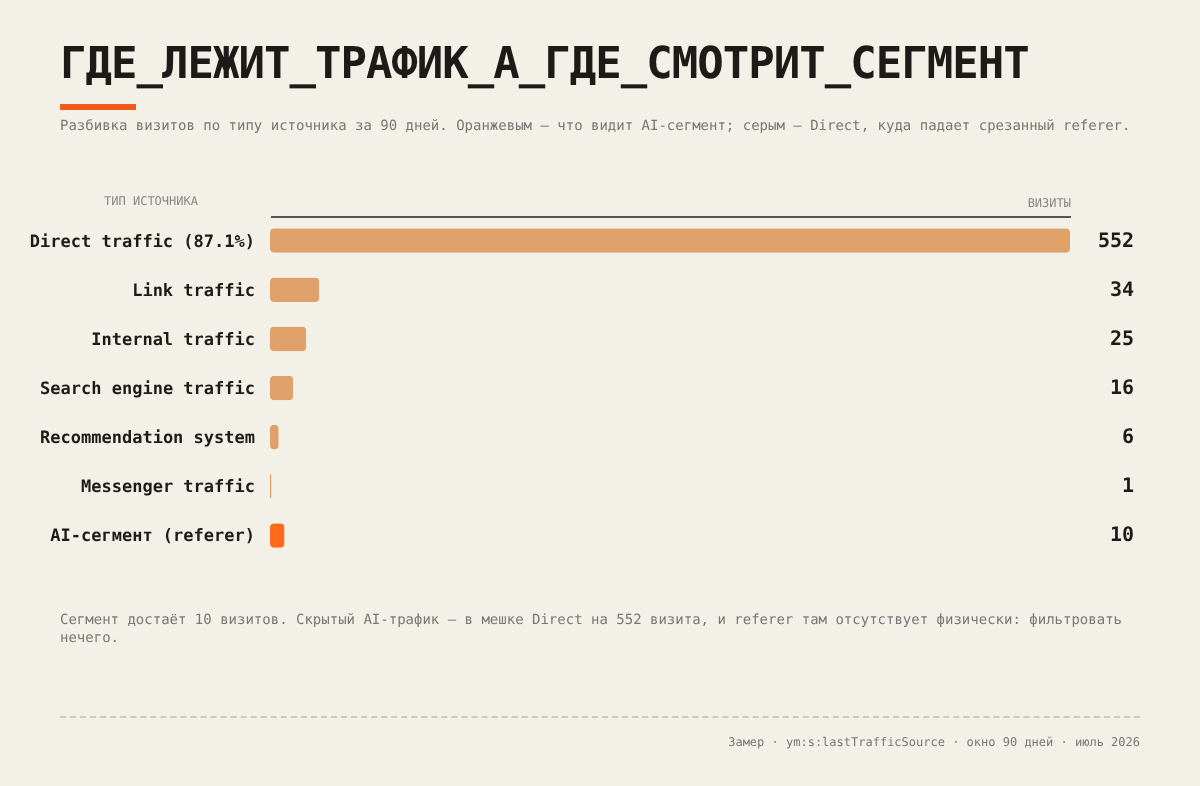  I want to click on data-label: 25, so click(1121, 339).